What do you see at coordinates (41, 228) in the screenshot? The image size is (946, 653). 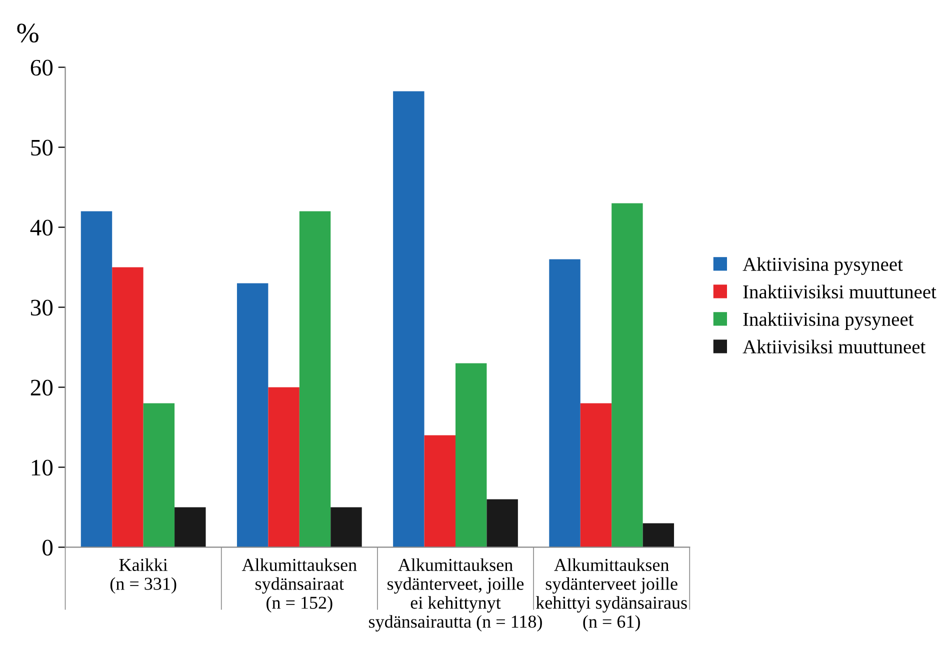 I see `y-tick-label: 40` at bounding box center [41, 228].